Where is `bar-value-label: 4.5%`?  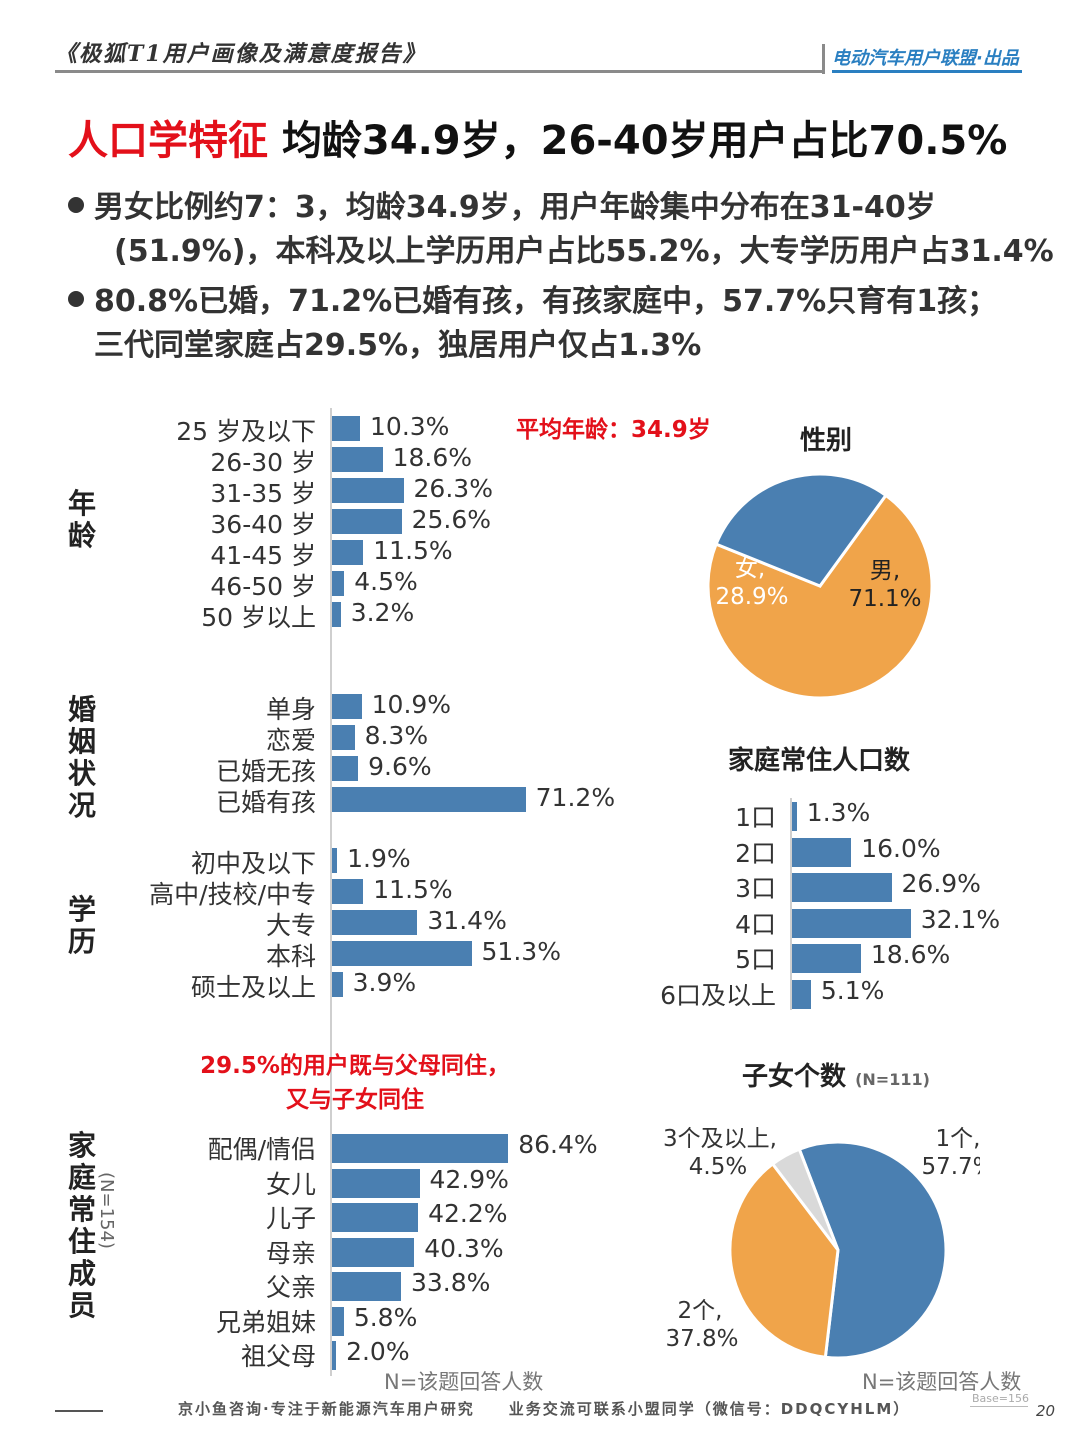
bar-value-label: 4.5% is located at coordinates (386, 581).